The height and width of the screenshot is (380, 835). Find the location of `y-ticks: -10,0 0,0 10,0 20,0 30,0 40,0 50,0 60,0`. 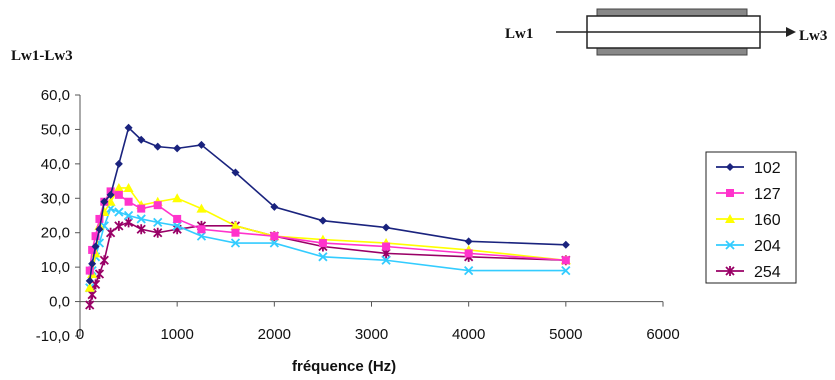

y-ticks: -10,0 0,0 10,0 20,0 30,0 40,0 50,0 60,0 is located at coordinates (58, 216).